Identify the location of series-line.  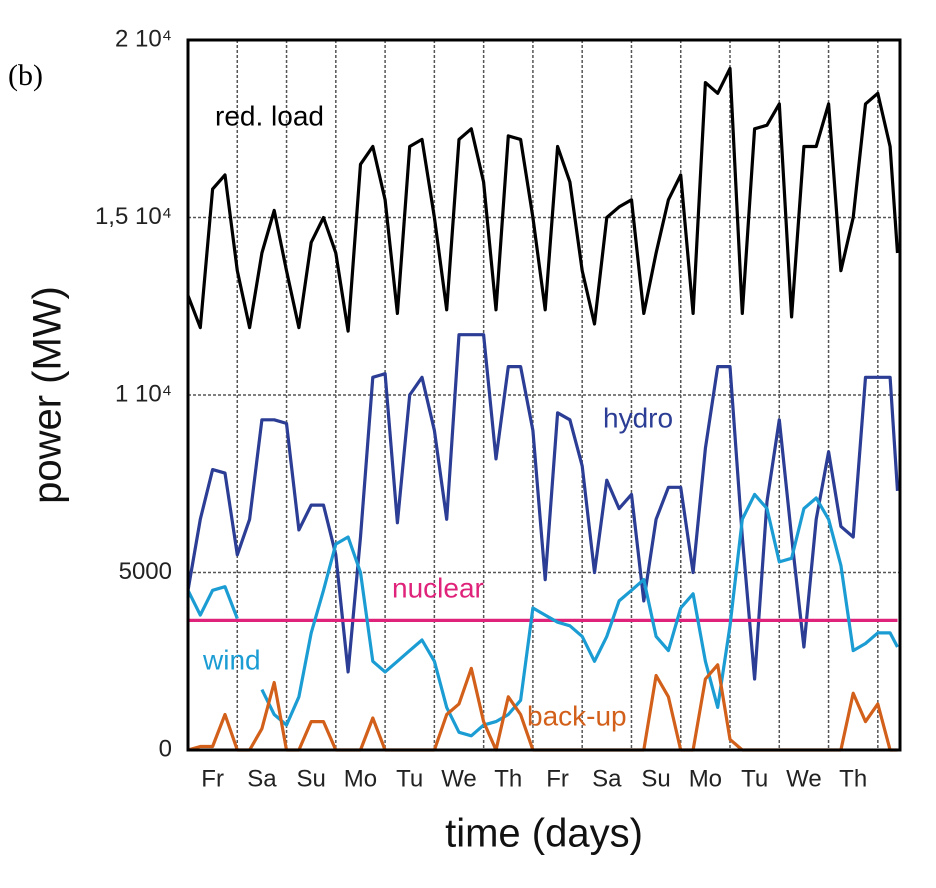
(212, 602).